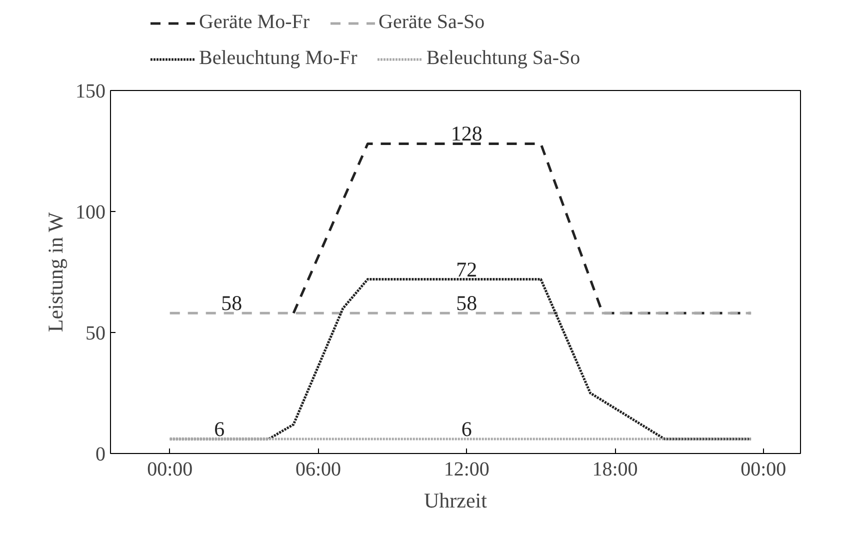 The image size is (851, 548). I want to click on y-tick-label: 150, so click(91, 91).